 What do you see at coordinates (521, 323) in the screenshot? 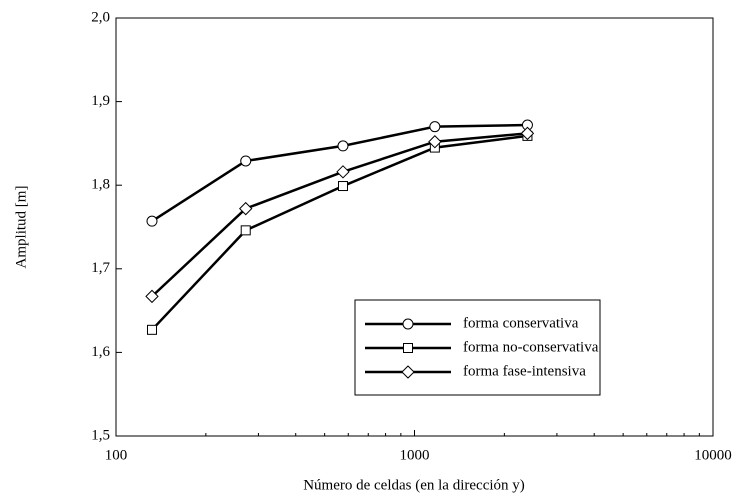
I see `legend-label: forma conservativa` at bounding box center [521, 323].